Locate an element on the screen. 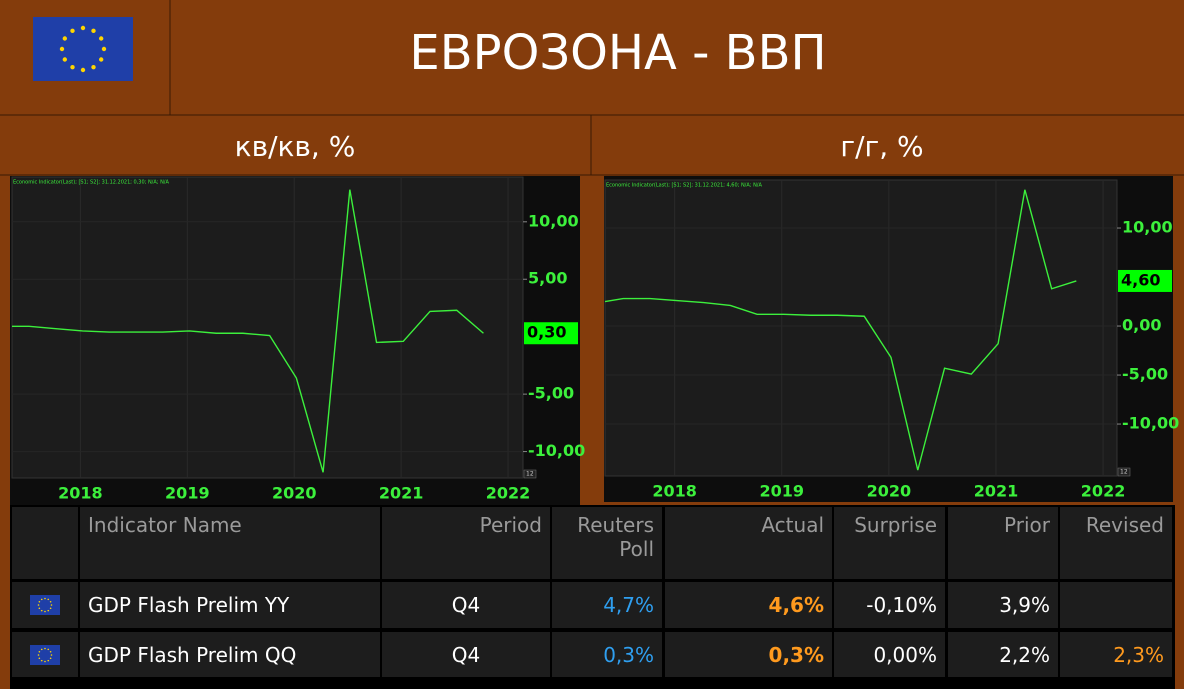  table-cell: Surprise is located at coordinates (889, 543).